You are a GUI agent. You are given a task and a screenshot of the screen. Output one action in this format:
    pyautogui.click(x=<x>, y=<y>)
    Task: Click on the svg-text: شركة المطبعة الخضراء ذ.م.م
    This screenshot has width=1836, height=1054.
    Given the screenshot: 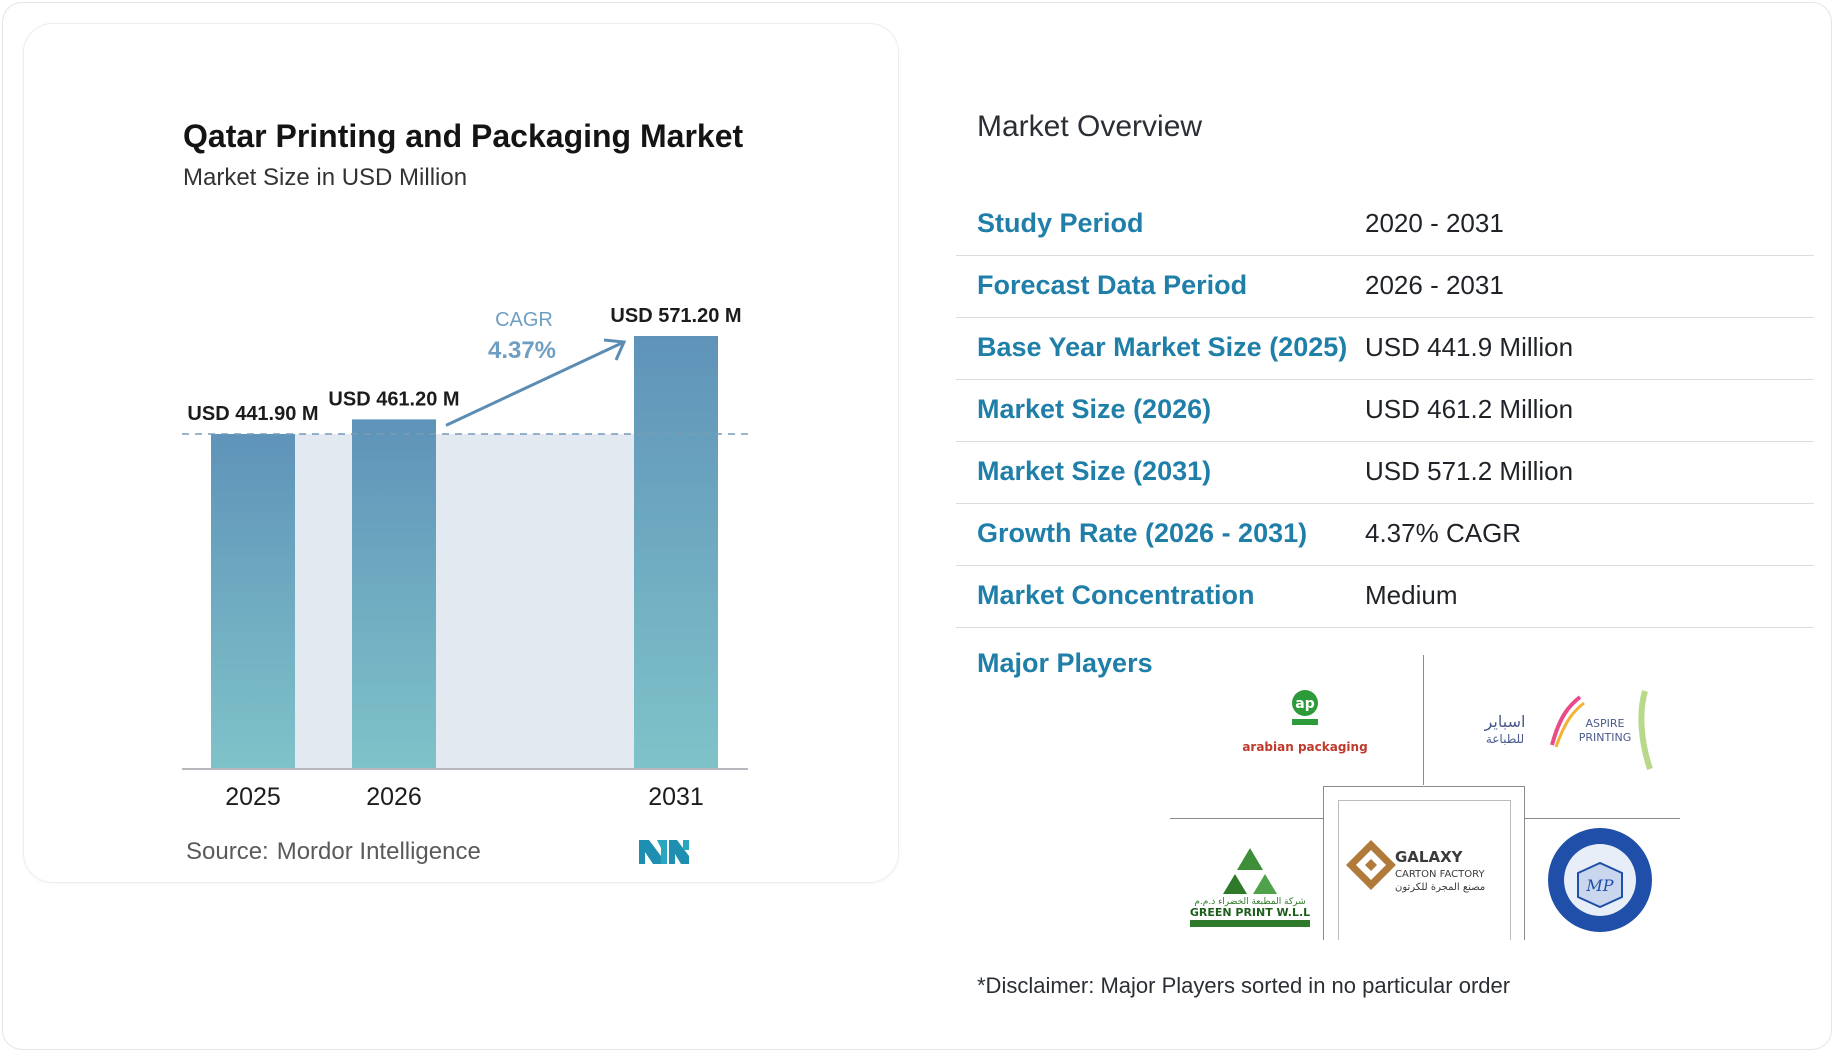 What is the action you would take?
    pyautogui.click(x=1249, y=902)
    